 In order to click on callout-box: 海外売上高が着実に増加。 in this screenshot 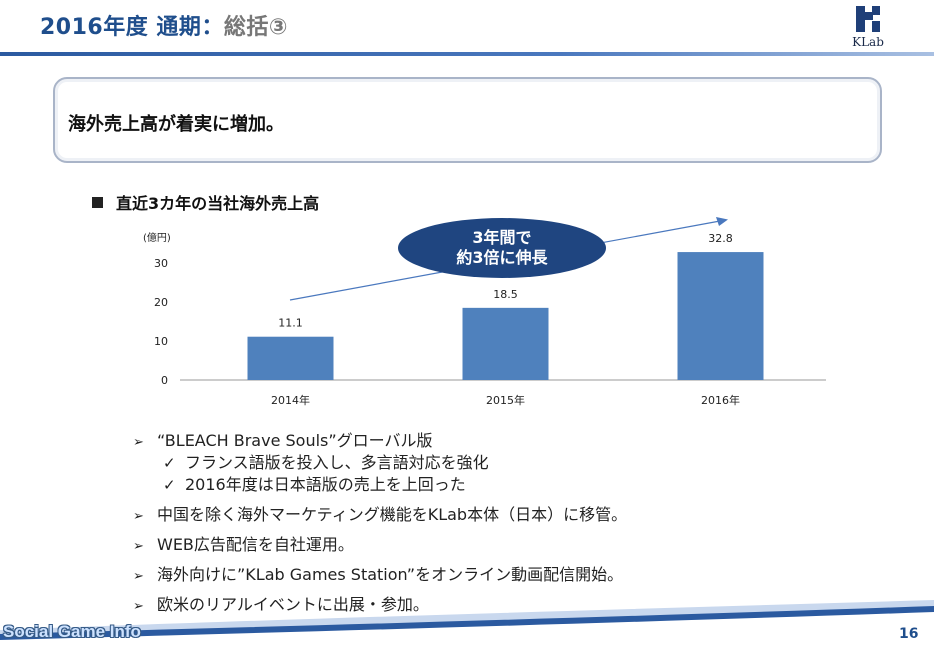, I will do `click(467, 120)`.